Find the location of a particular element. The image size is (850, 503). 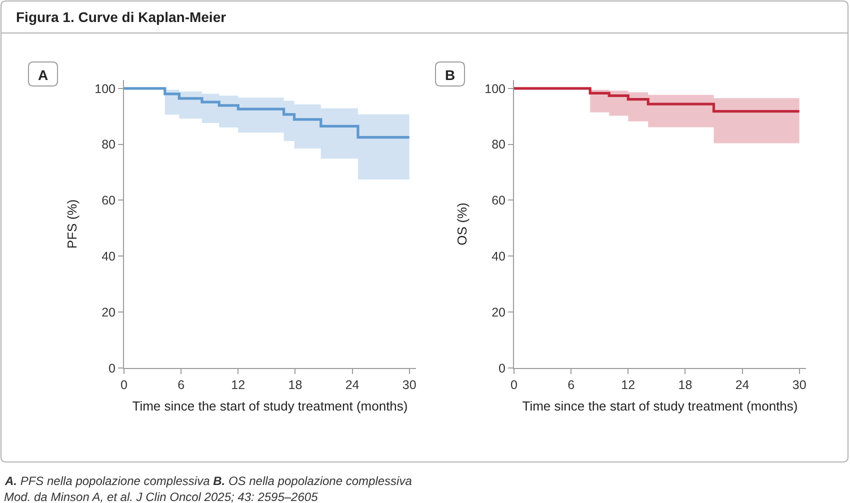

text: Figura 1. Curve di Kaplan-Meier is located at coordinates (121, 17).